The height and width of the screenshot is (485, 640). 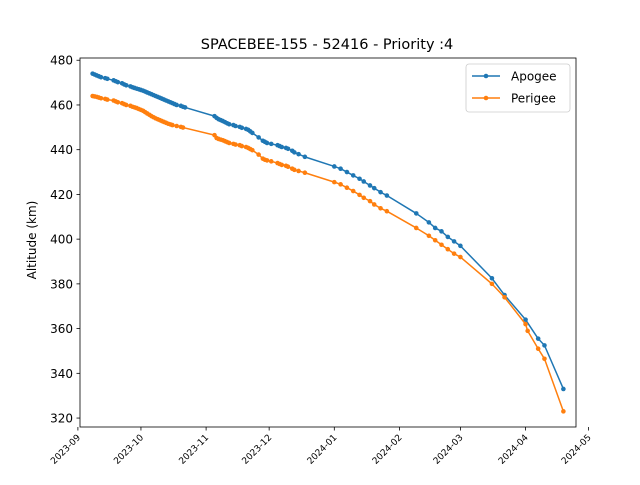 What do you see at coordinates (61, 61) in the screenshot?
I see `y-tick-label: 480` at bounding box center [61, 61].